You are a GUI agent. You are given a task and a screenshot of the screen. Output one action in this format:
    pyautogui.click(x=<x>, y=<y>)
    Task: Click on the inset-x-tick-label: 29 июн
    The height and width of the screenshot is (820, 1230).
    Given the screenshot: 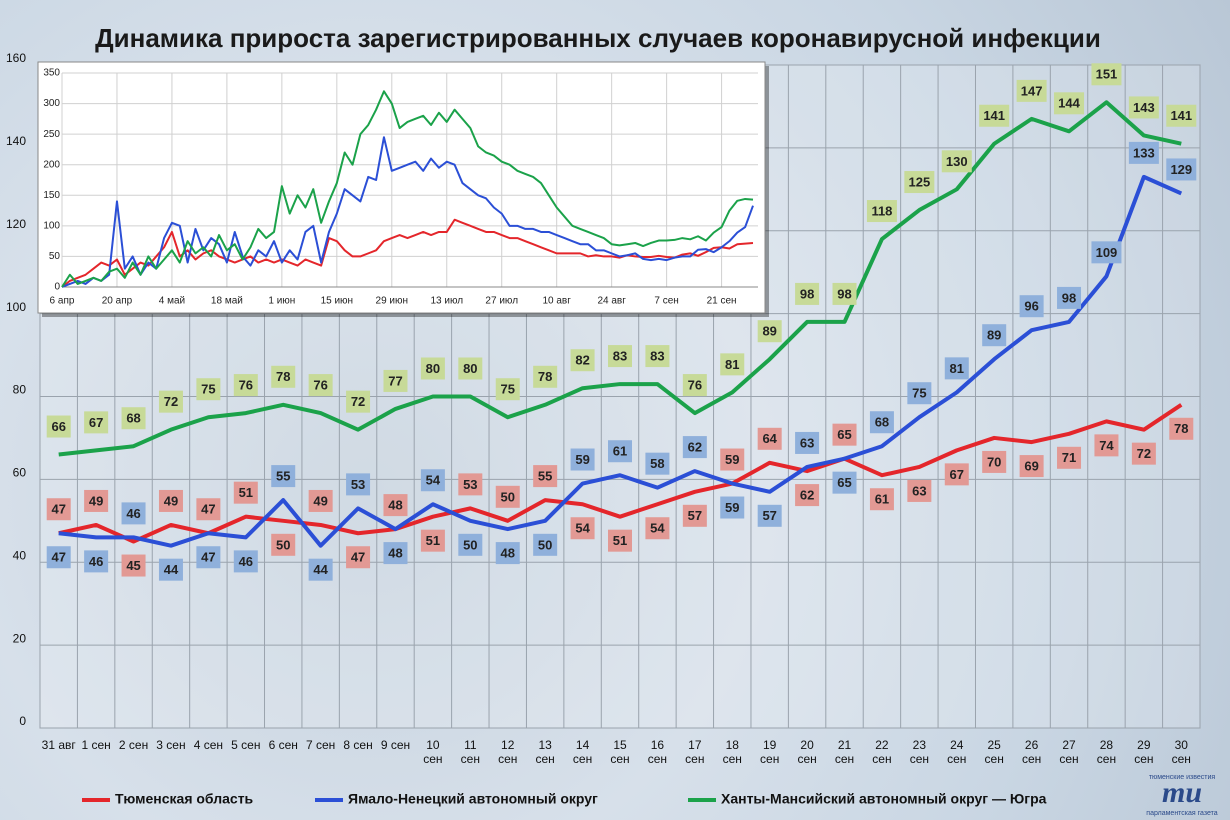 What is the action you would take?
    pyautogui.click(x=392, y=301)
    